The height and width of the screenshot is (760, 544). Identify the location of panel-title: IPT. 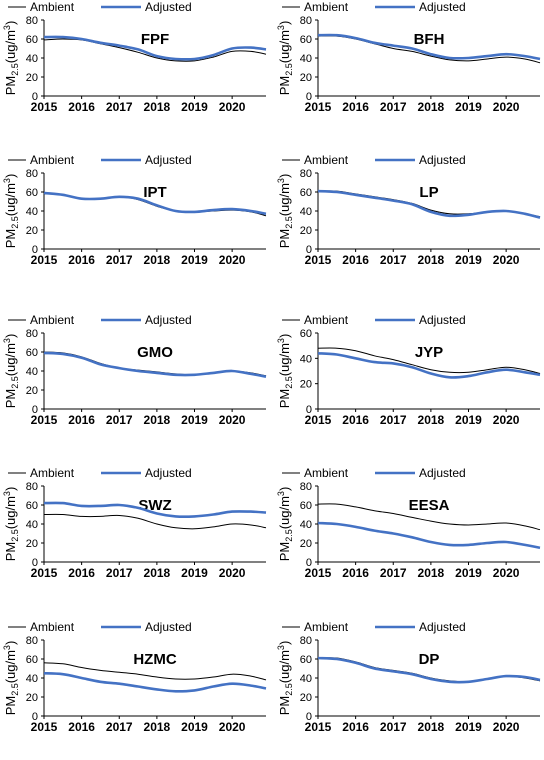
(154, 192).